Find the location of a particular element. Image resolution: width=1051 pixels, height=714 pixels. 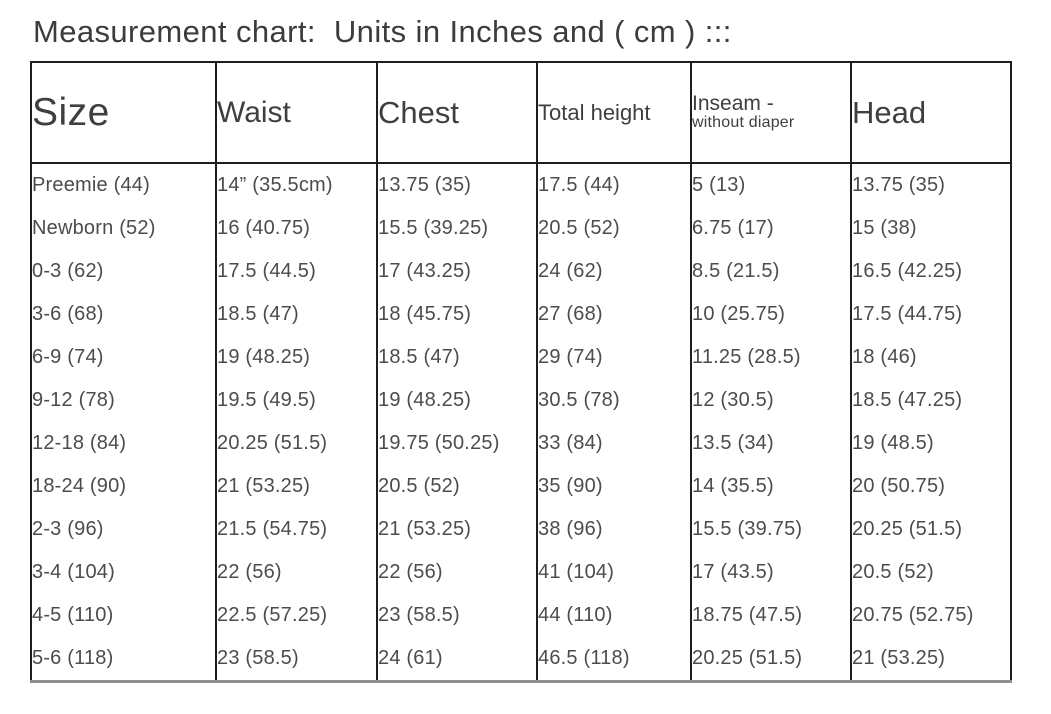

cell-inseam: 8.5 (21.5) is located at coordinates (771, 271).